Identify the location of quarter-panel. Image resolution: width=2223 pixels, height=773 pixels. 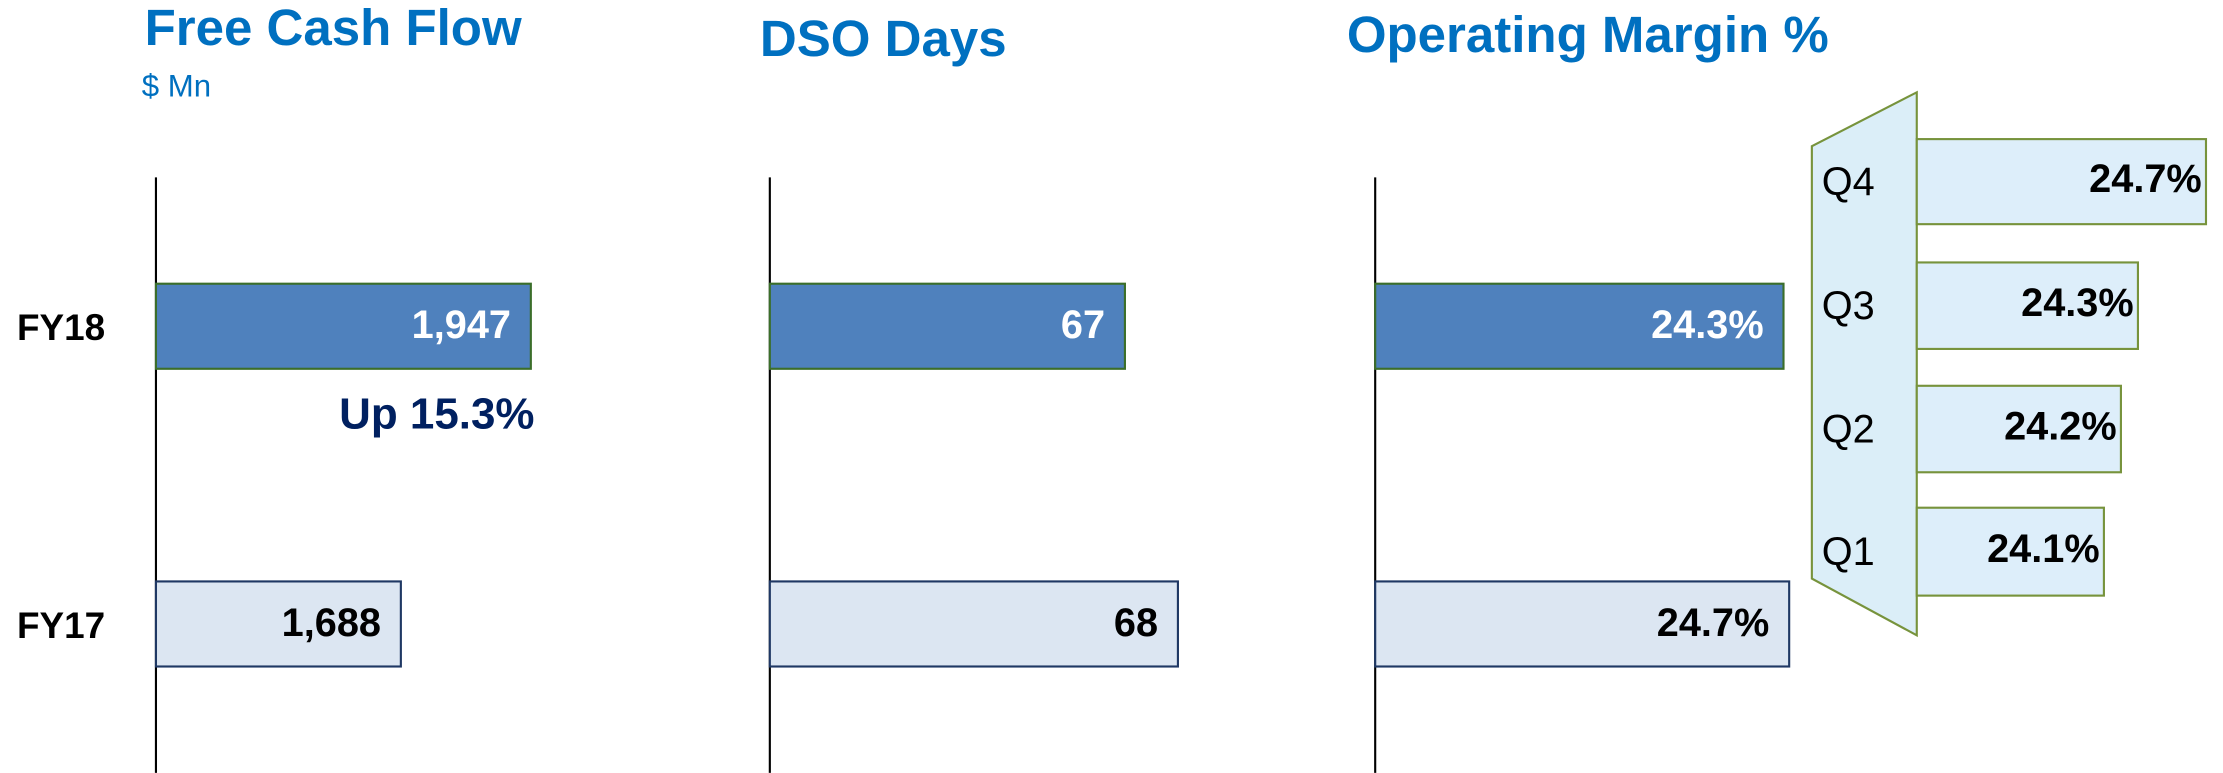
(1864, 364).